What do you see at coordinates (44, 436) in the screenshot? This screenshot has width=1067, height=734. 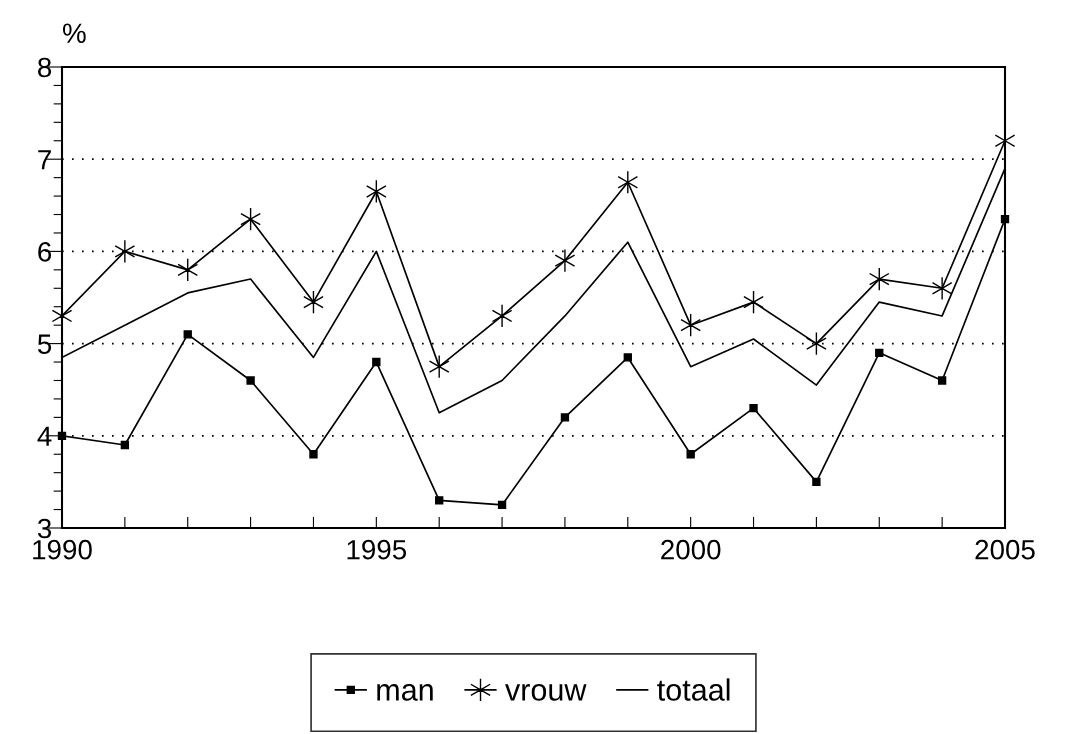 I see `y-tick-label: 4` at bounding box center [44, 436].